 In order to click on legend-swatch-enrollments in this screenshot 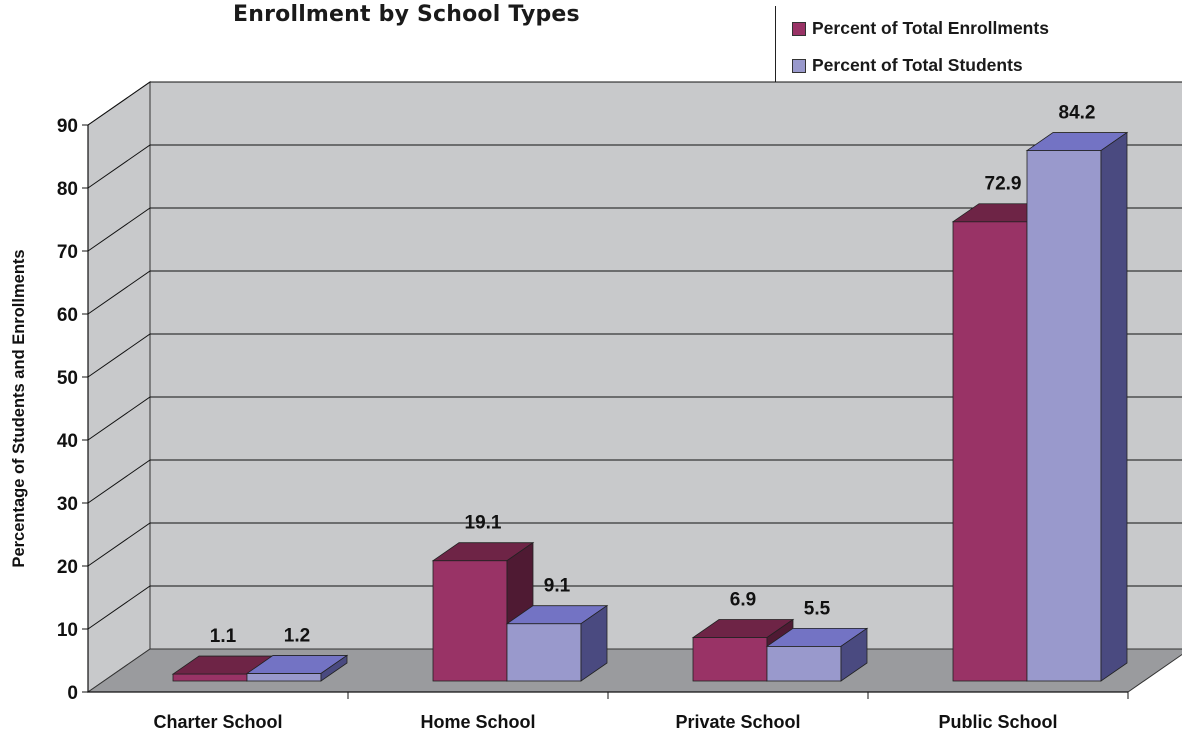, I will do `click(799, 28)`.